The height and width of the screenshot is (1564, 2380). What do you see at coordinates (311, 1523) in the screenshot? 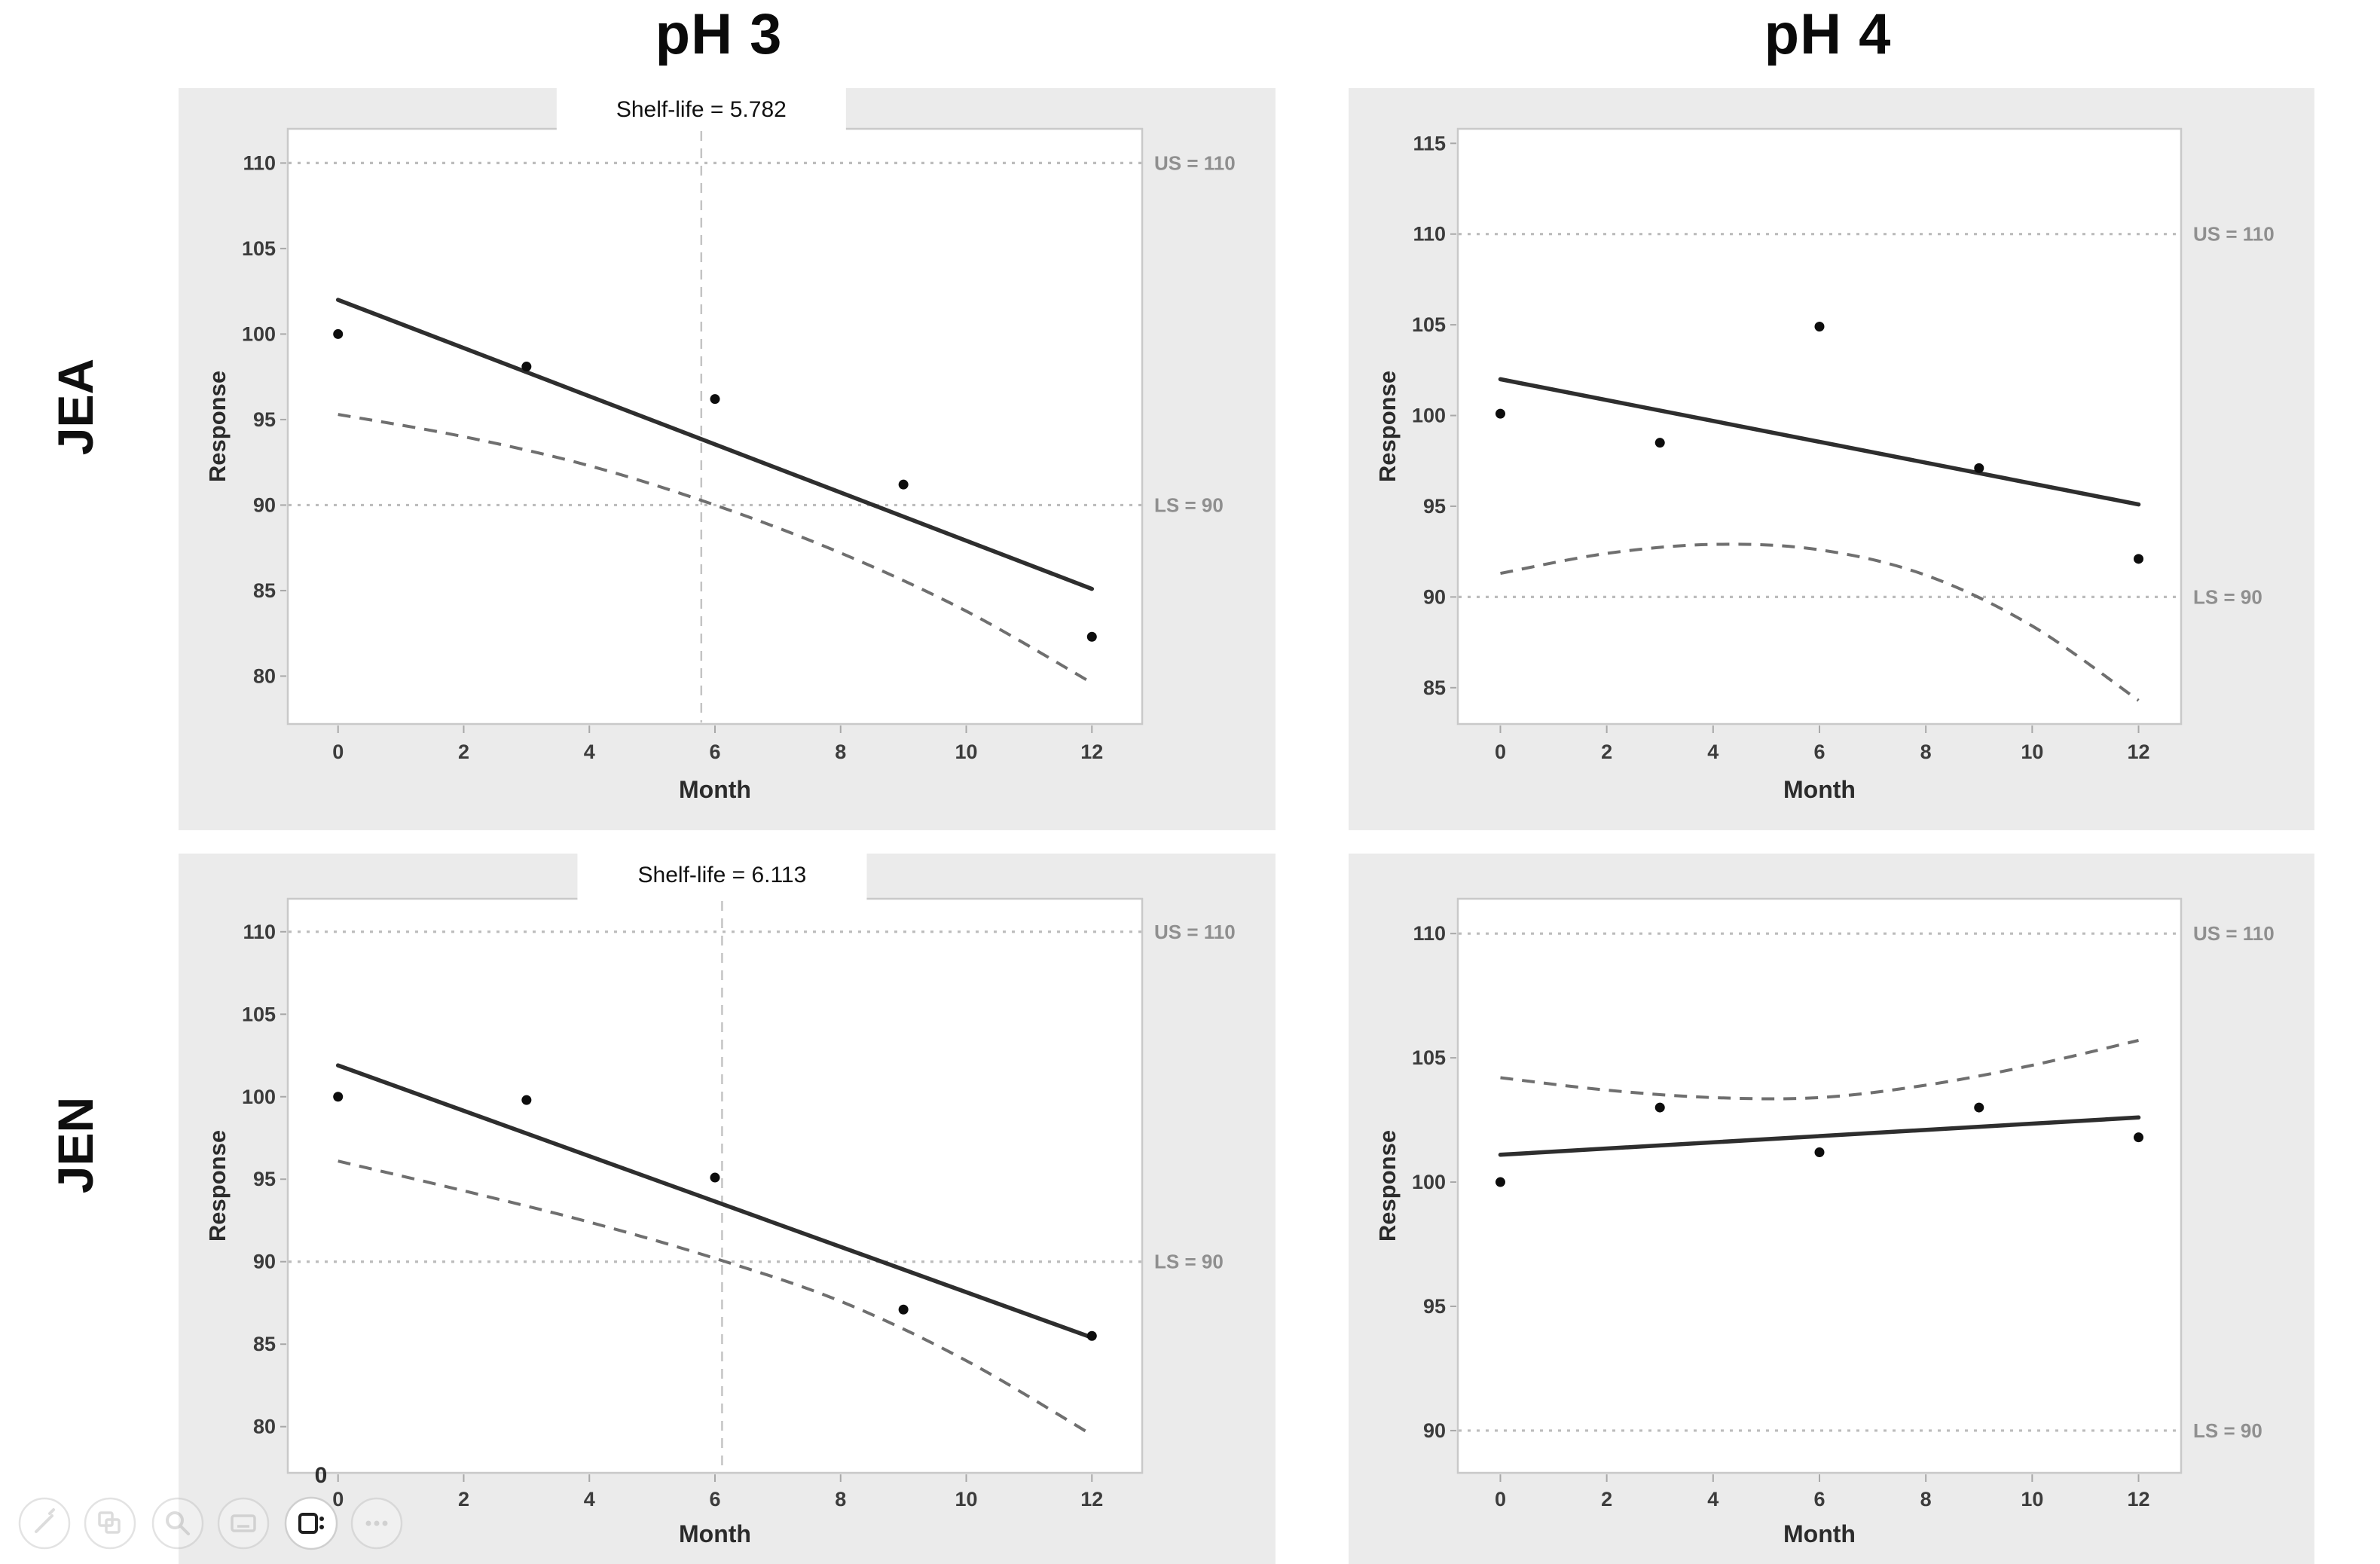
I see `camera-button` at bounding box center [311, 1523].